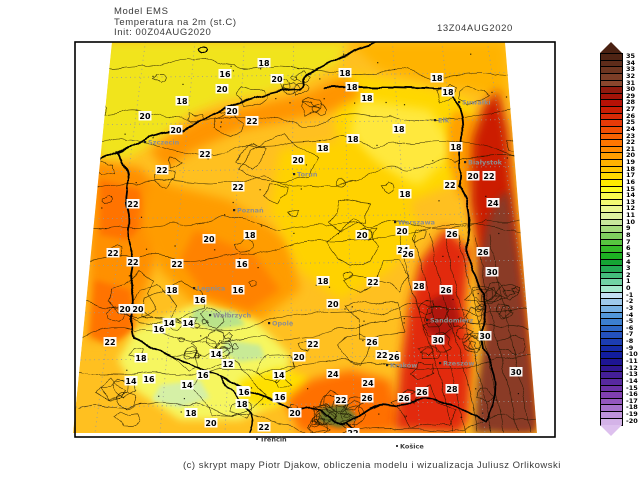 This screenshot has width=640, height=480. Describe the element at coordinates (386, 88) in the screenshot. I see `border-ru` at that location.